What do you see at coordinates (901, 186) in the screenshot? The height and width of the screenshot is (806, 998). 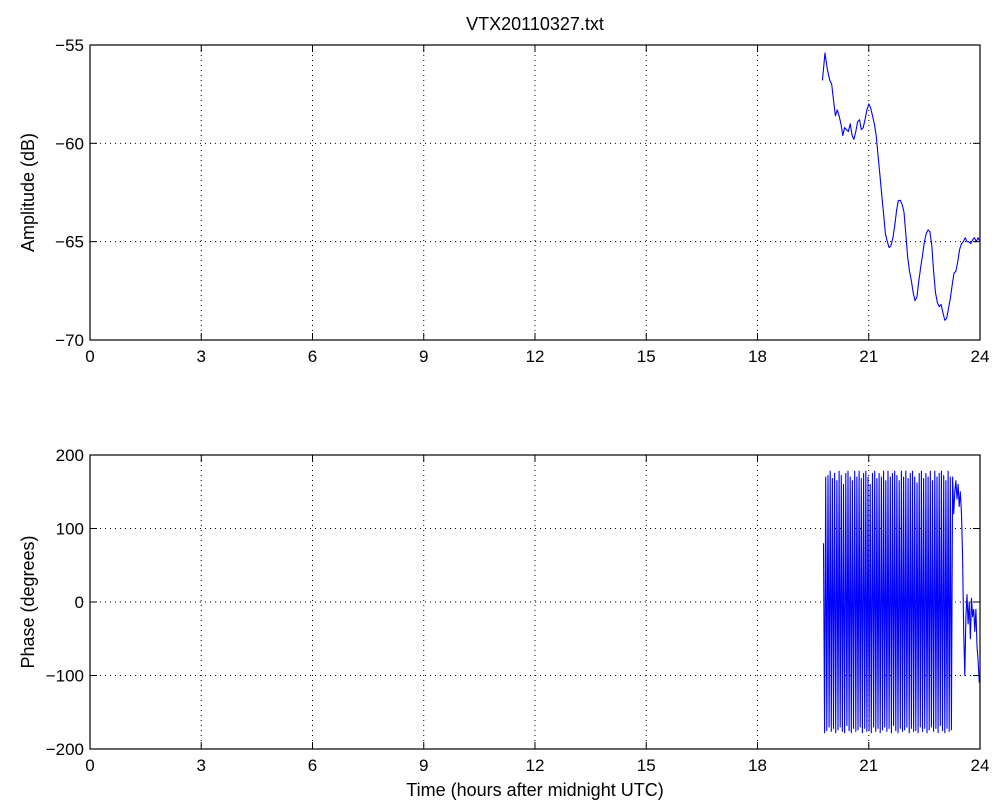 I see `amplitude-series-line` at bounding box center [901, 186].